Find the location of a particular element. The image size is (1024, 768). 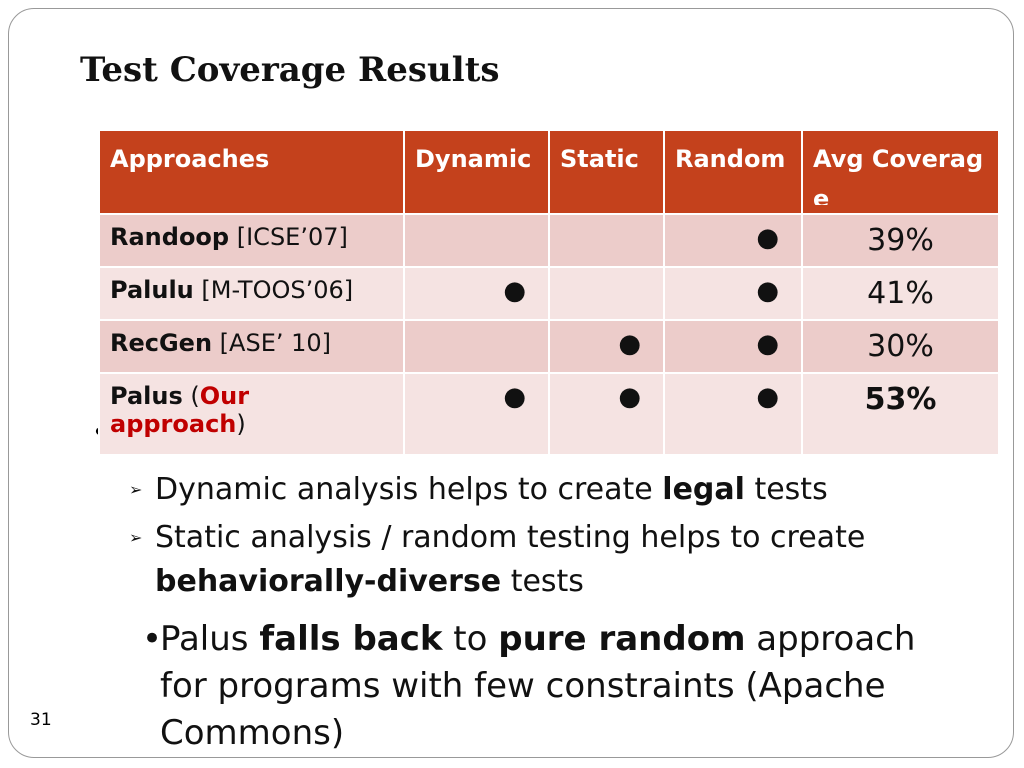

table-row: Randoop [ICSE’07] ● 39% is located at coordinates (549, 240).